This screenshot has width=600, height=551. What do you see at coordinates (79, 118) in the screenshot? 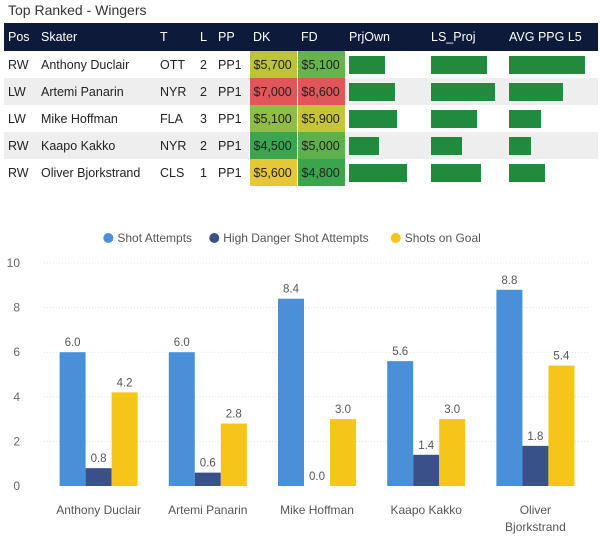
I see `cell-skater: Mike Hoffman` at bounding box center [79, 118].